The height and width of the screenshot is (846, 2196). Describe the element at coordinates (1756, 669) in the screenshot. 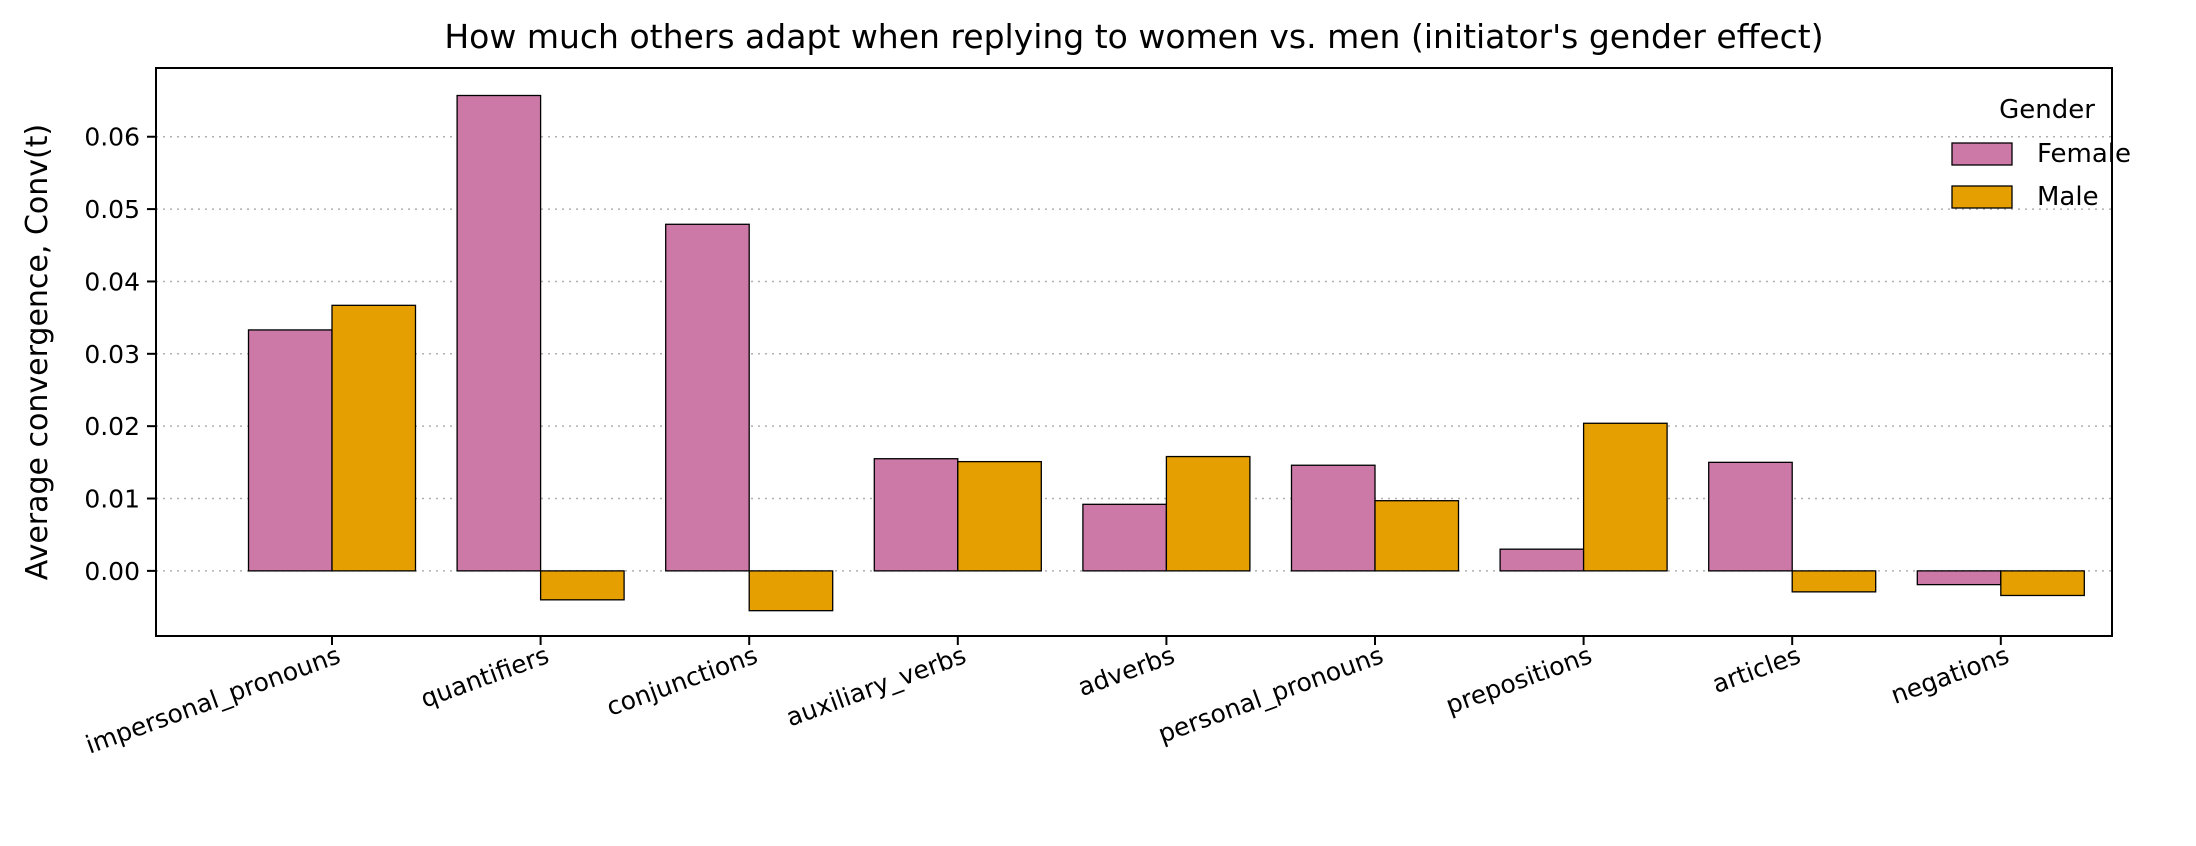

I see `x-tick-label: articles` at that location.